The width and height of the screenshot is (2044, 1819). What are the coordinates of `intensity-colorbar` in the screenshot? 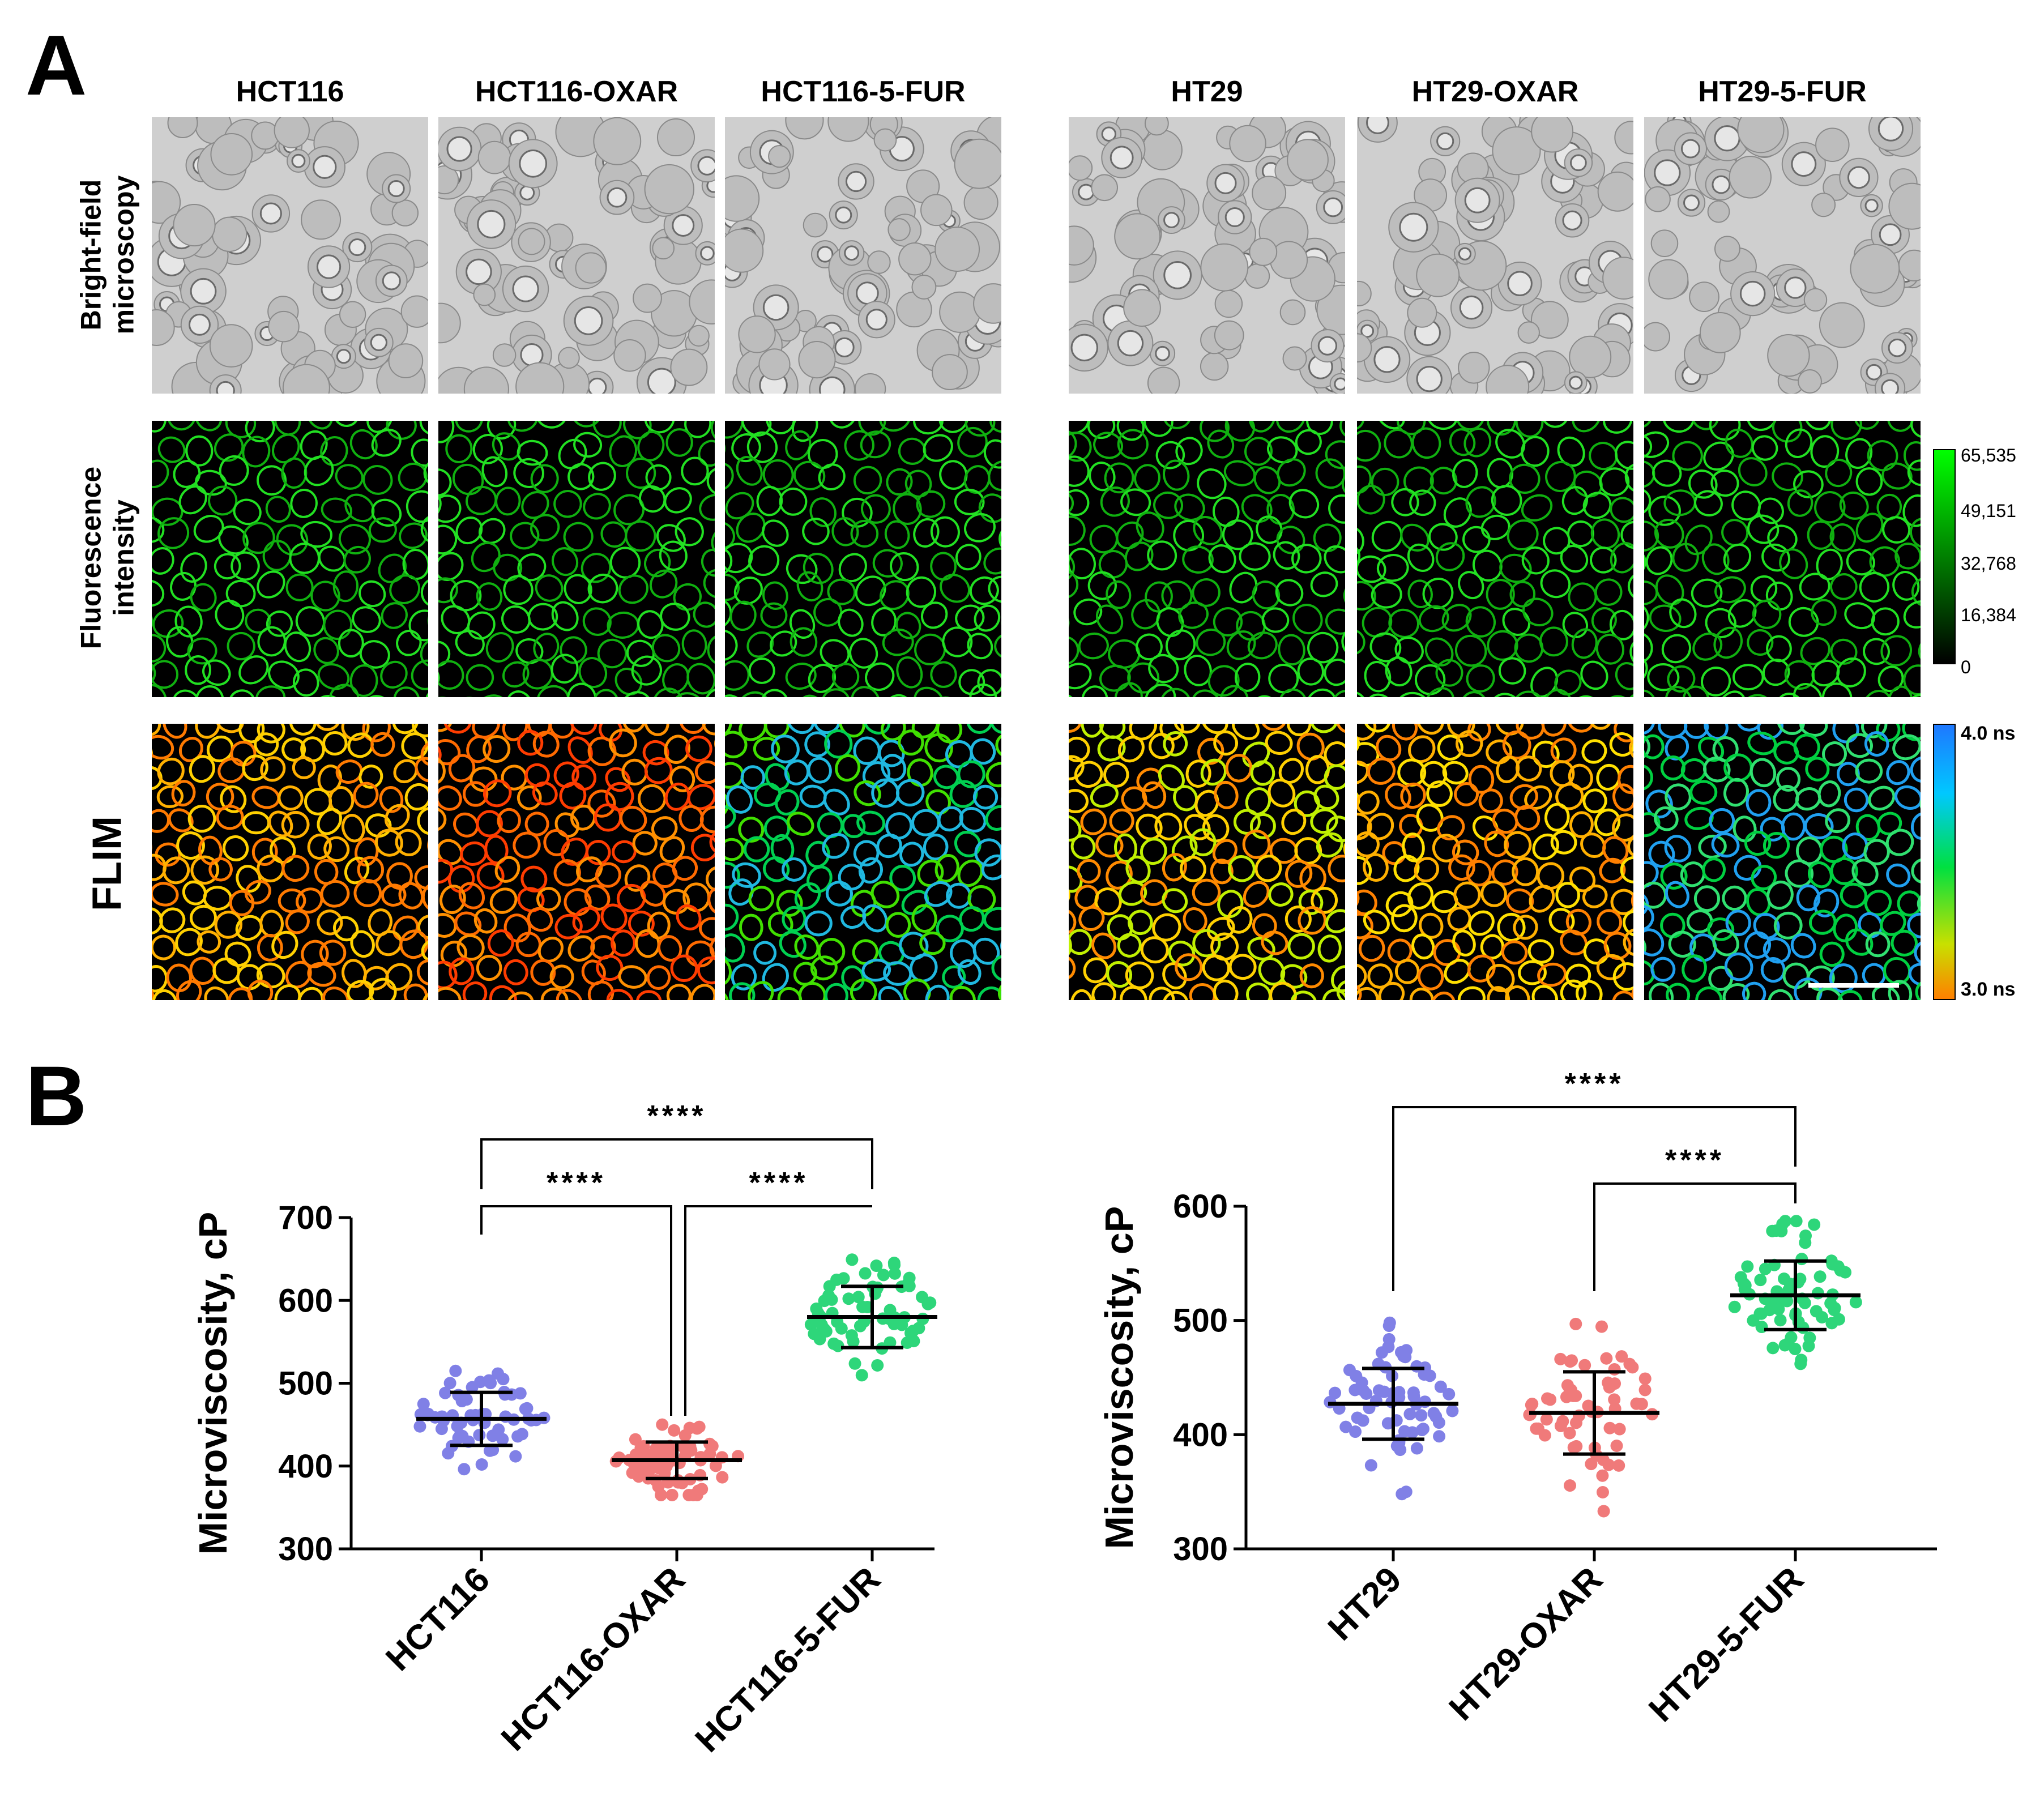 It's located at (1944, 556).